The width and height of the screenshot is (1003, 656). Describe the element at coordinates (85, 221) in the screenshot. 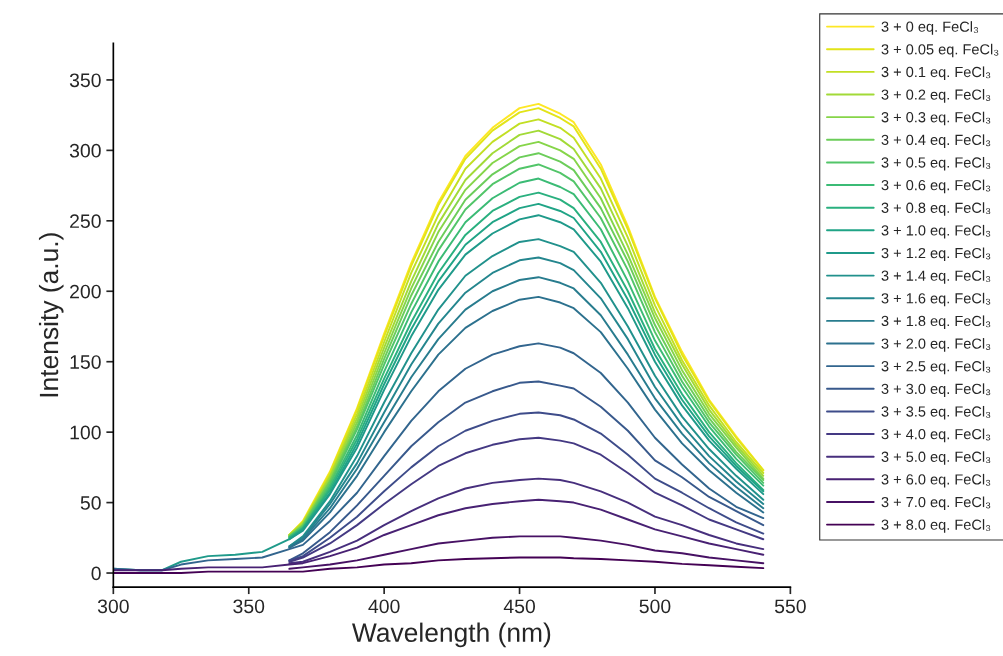

I see `y-tick-label: 250` at that location.